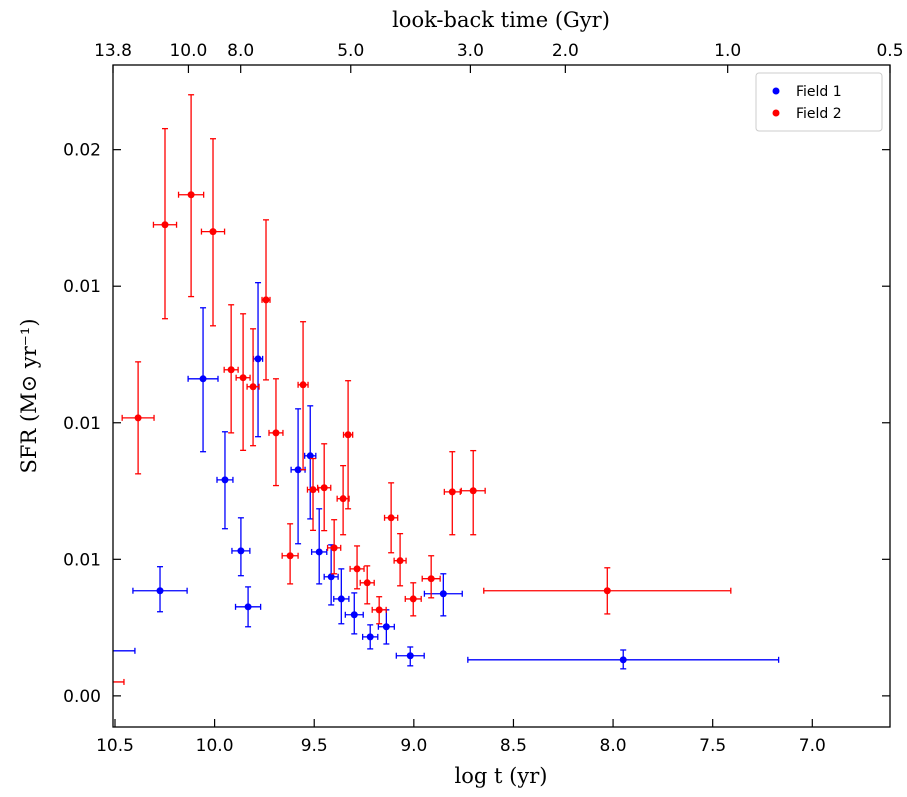 The image size is (907, 797). What do you see at coordinates (501, 776) in the screenshot?
I see `x-axis-label: log t (yr)` at bounding box center [501, 776].